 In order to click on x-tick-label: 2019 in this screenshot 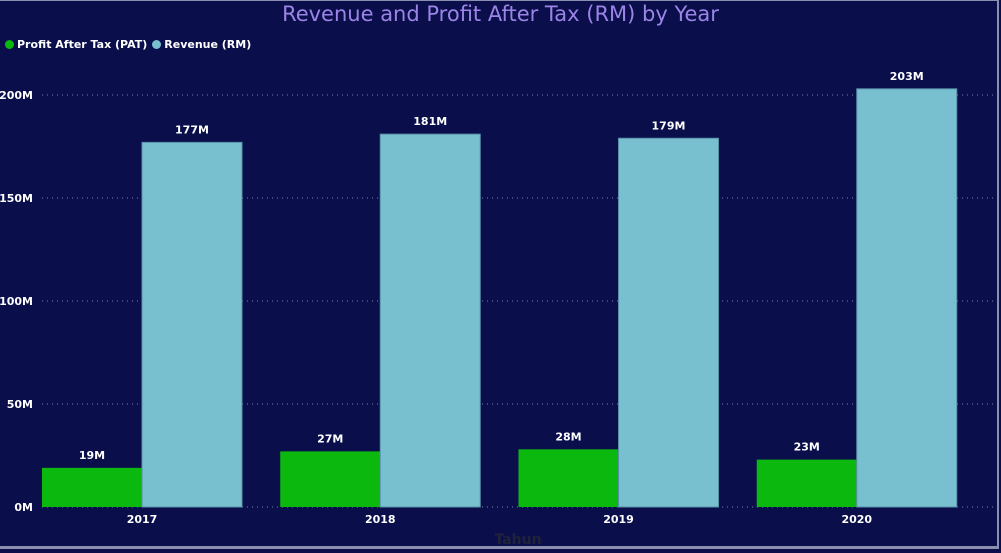, I will do `click(618, 519)`.